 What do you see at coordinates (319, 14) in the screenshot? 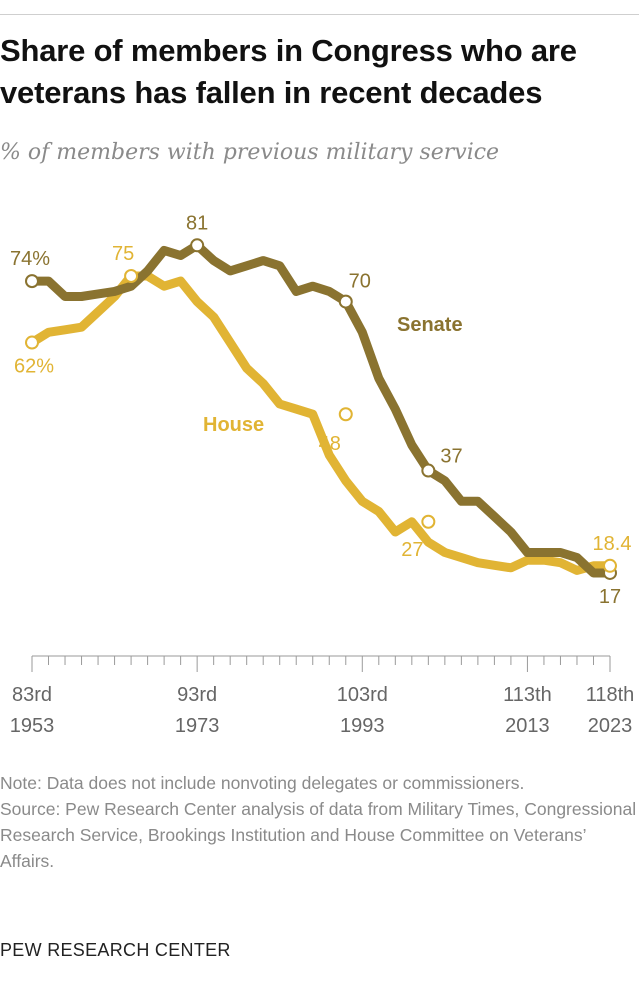
I see `top-rule` at bounding box center [319, 14].